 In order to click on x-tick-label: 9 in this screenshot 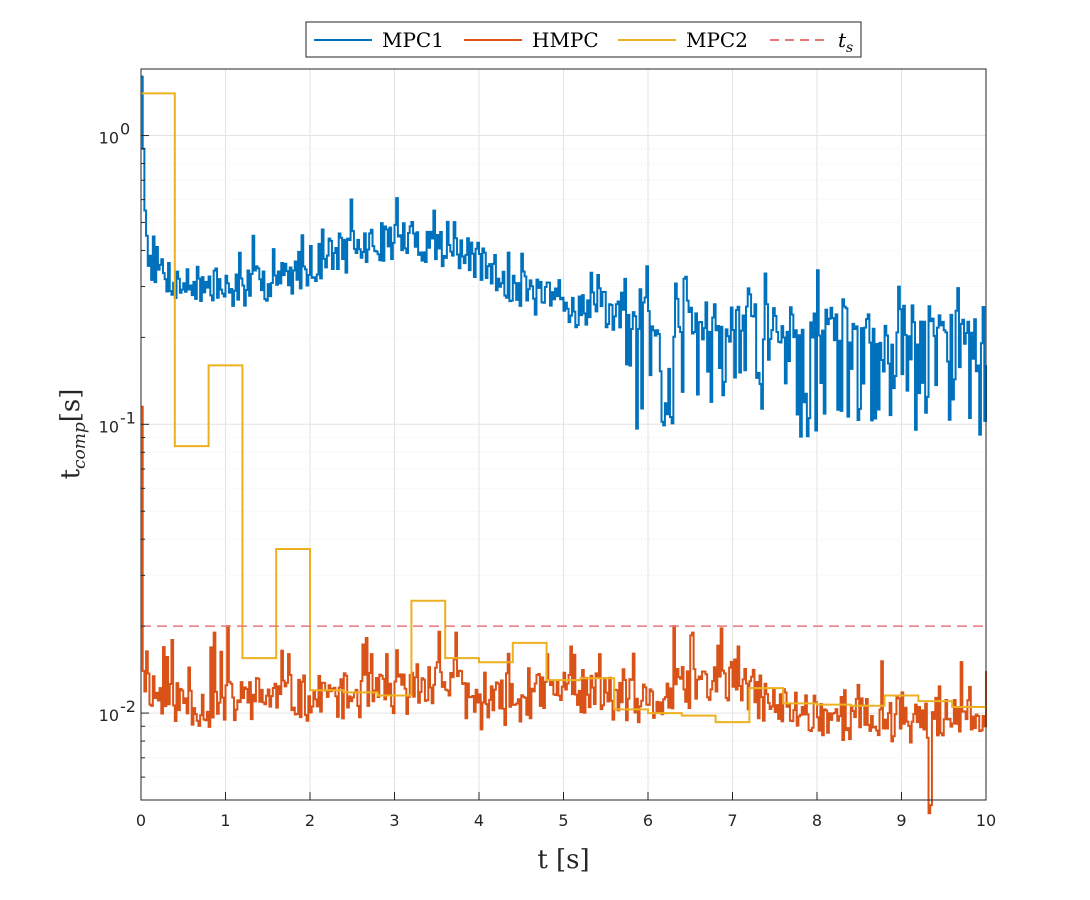, I will do `click(901, 820)`.